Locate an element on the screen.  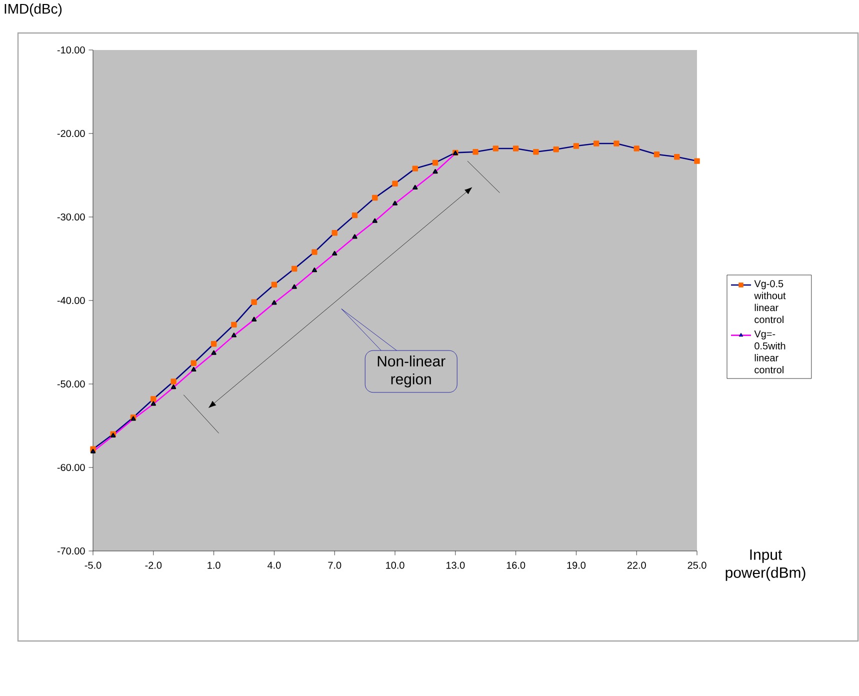
y-tick-label: -10.00 is located at coordinates (71, 50).